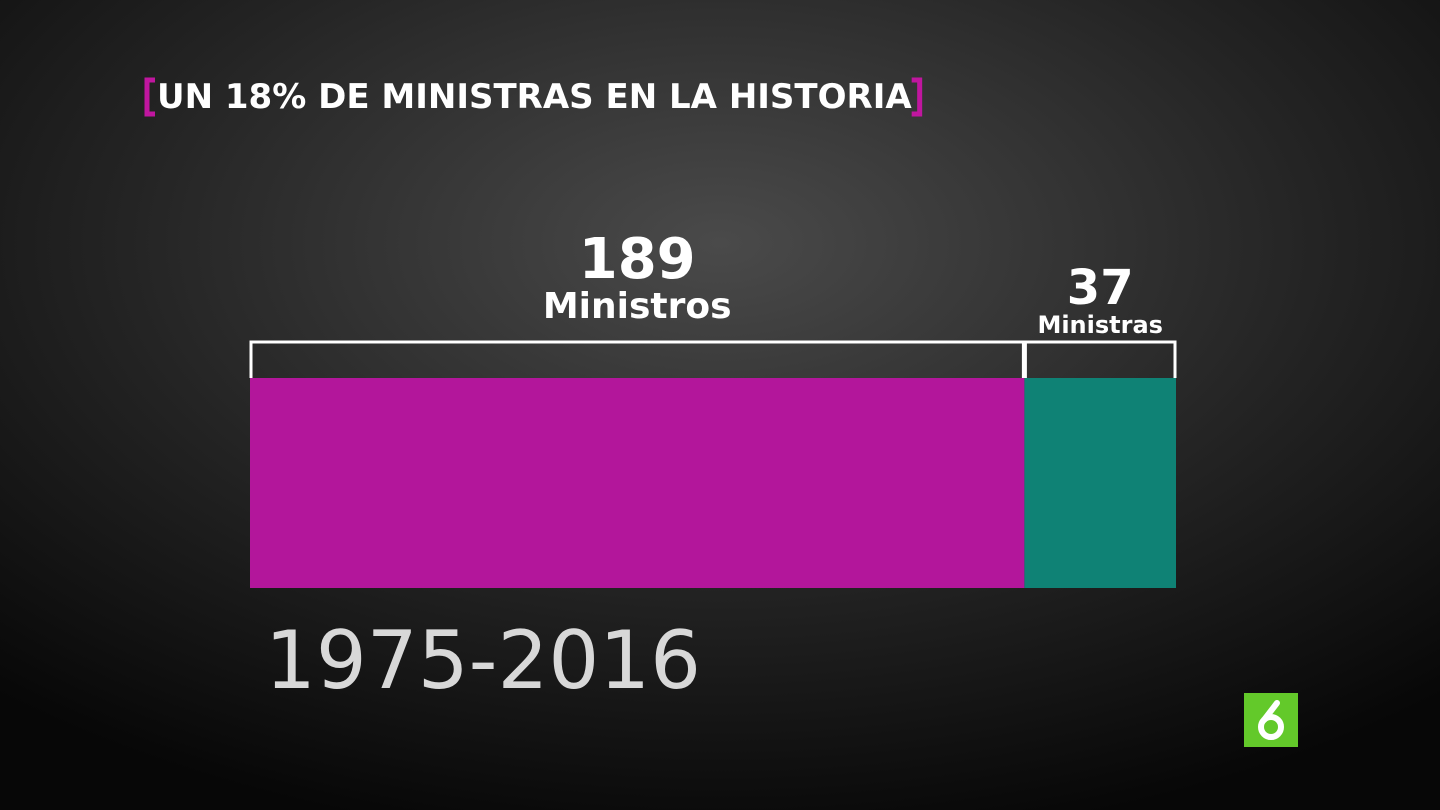  What do you see at coordinates (1271, 727) in the screenshot?
I see `logo-ring` at bounding box center [1271, 727].